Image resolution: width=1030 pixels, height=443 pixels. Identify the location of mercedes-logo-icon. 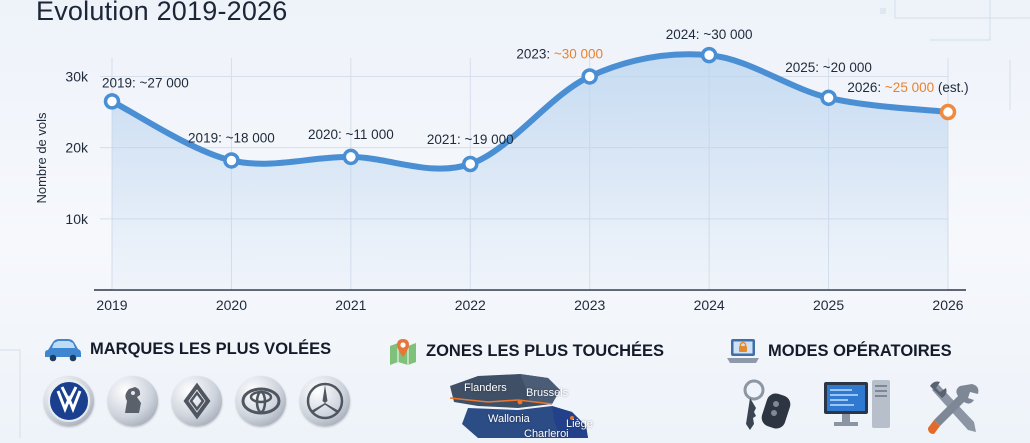
(325, 401).